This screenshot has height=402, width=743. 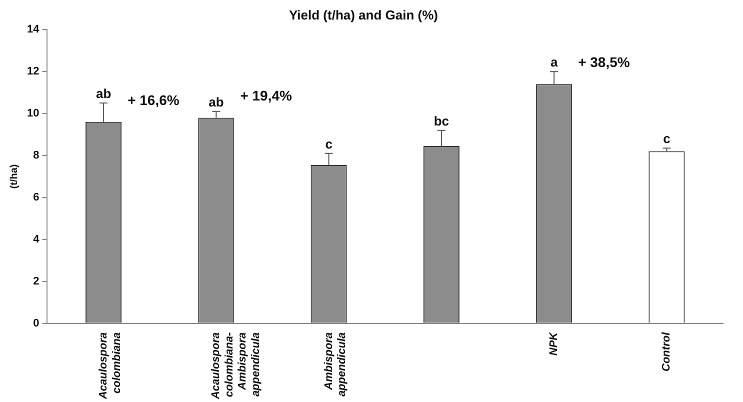 I want to click on x-tick-label: Control, so click(x=666, y=351).